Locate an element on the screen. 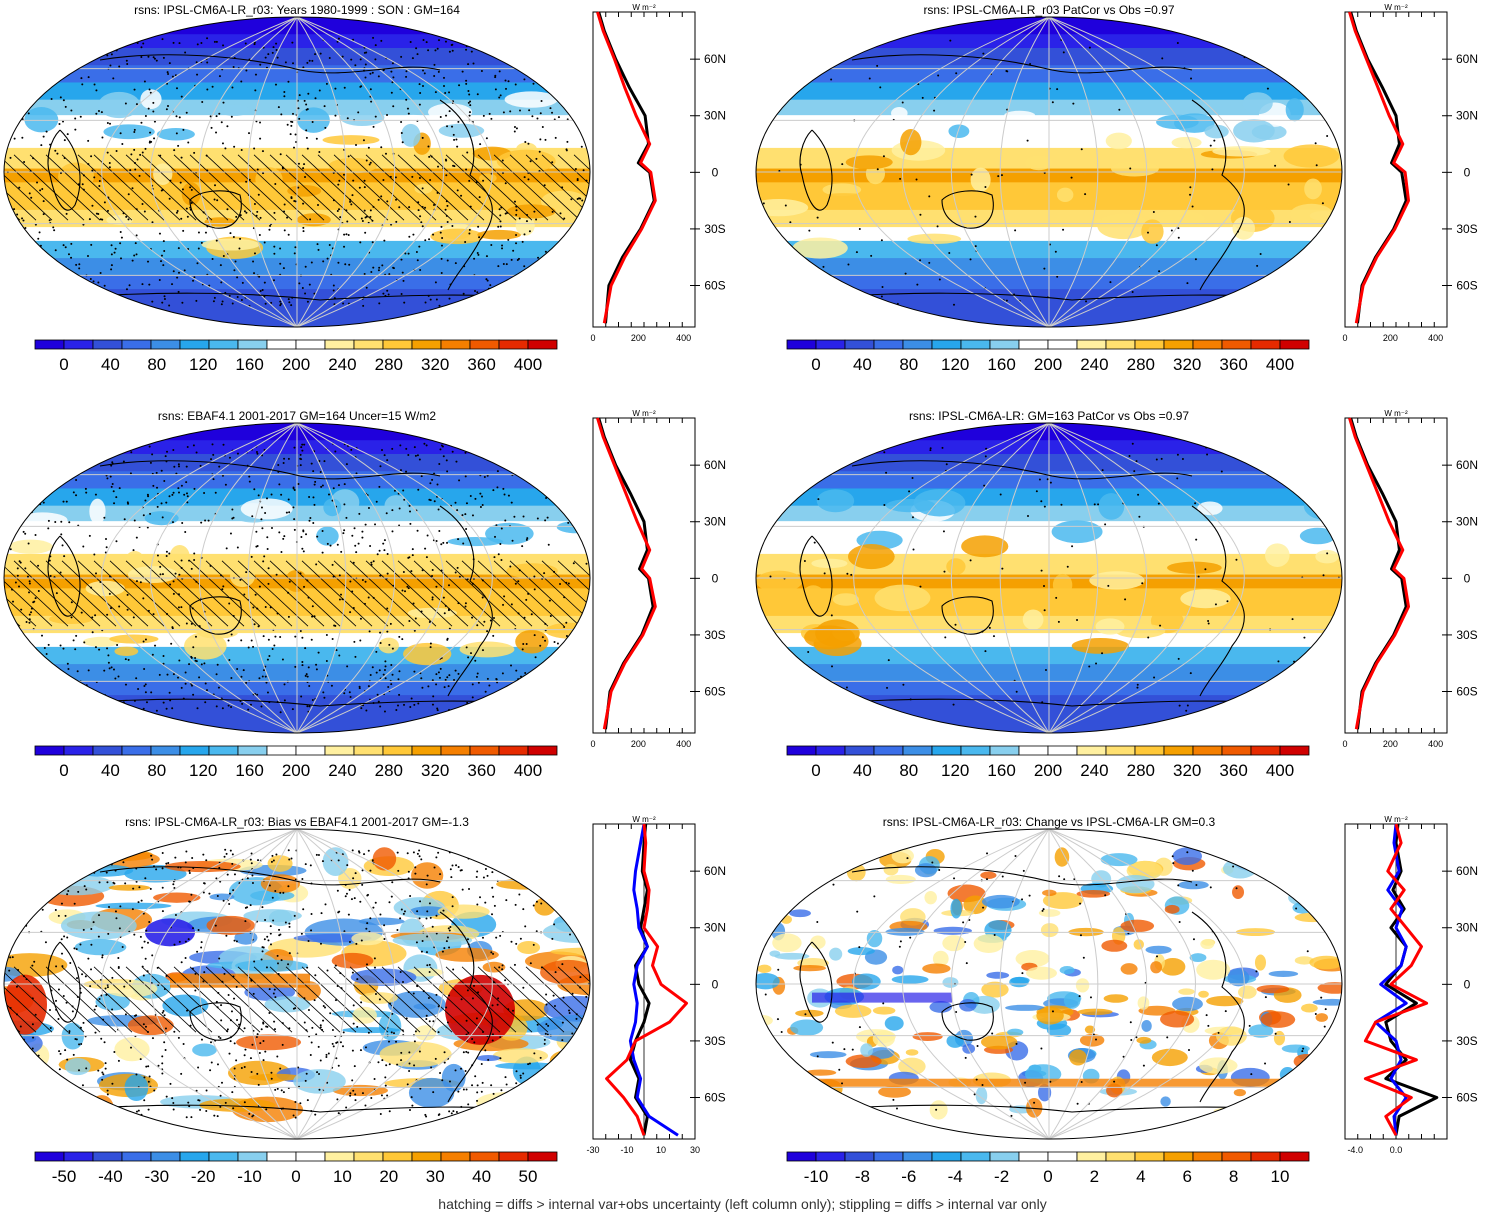 The height and width of the screenshot is (1217, 1485). profile-series-red is located at coordinates (1379, 167).